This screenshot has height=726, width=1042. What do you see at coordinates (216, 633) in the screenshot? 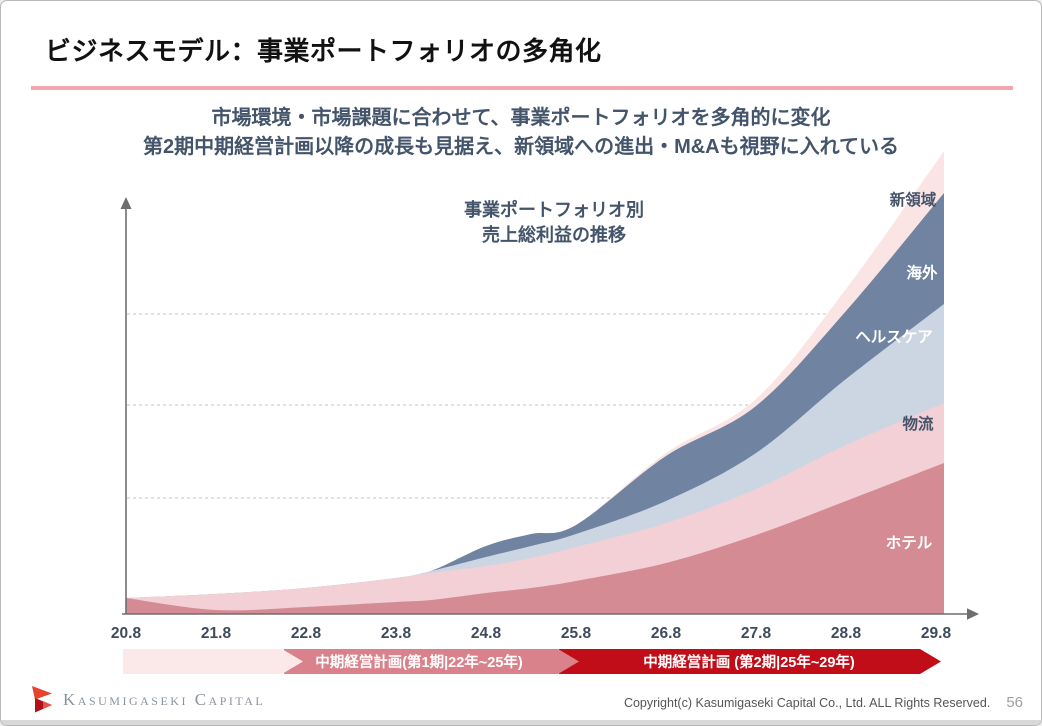
I see `x-tick-label: 21.8` at bounding box center [216, 633].